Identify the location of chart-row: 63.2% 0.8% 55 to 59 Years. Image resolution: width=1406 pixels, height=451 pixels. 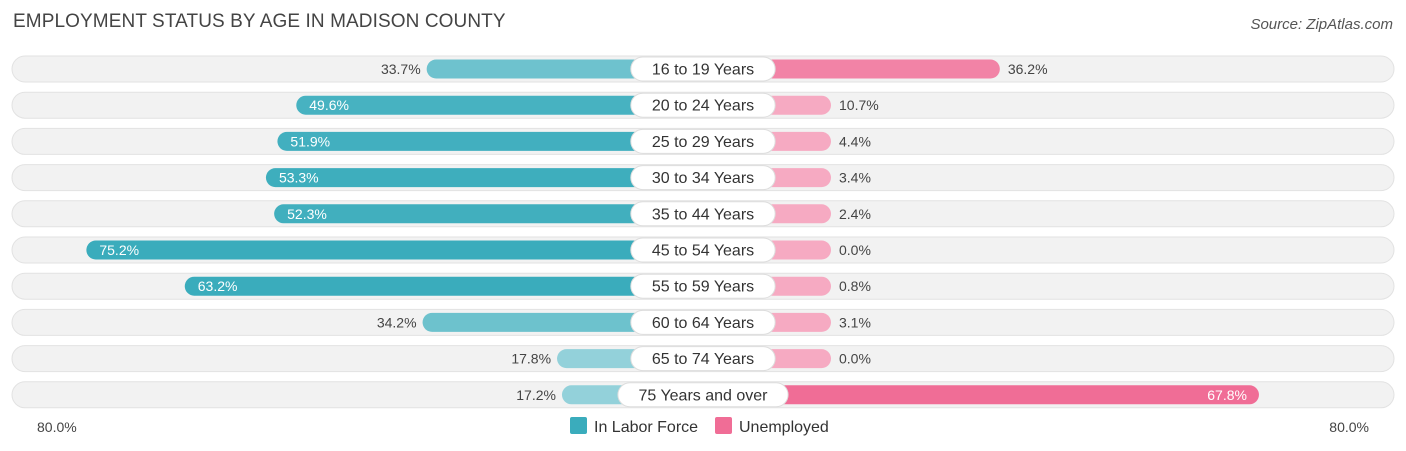
(703, 286).